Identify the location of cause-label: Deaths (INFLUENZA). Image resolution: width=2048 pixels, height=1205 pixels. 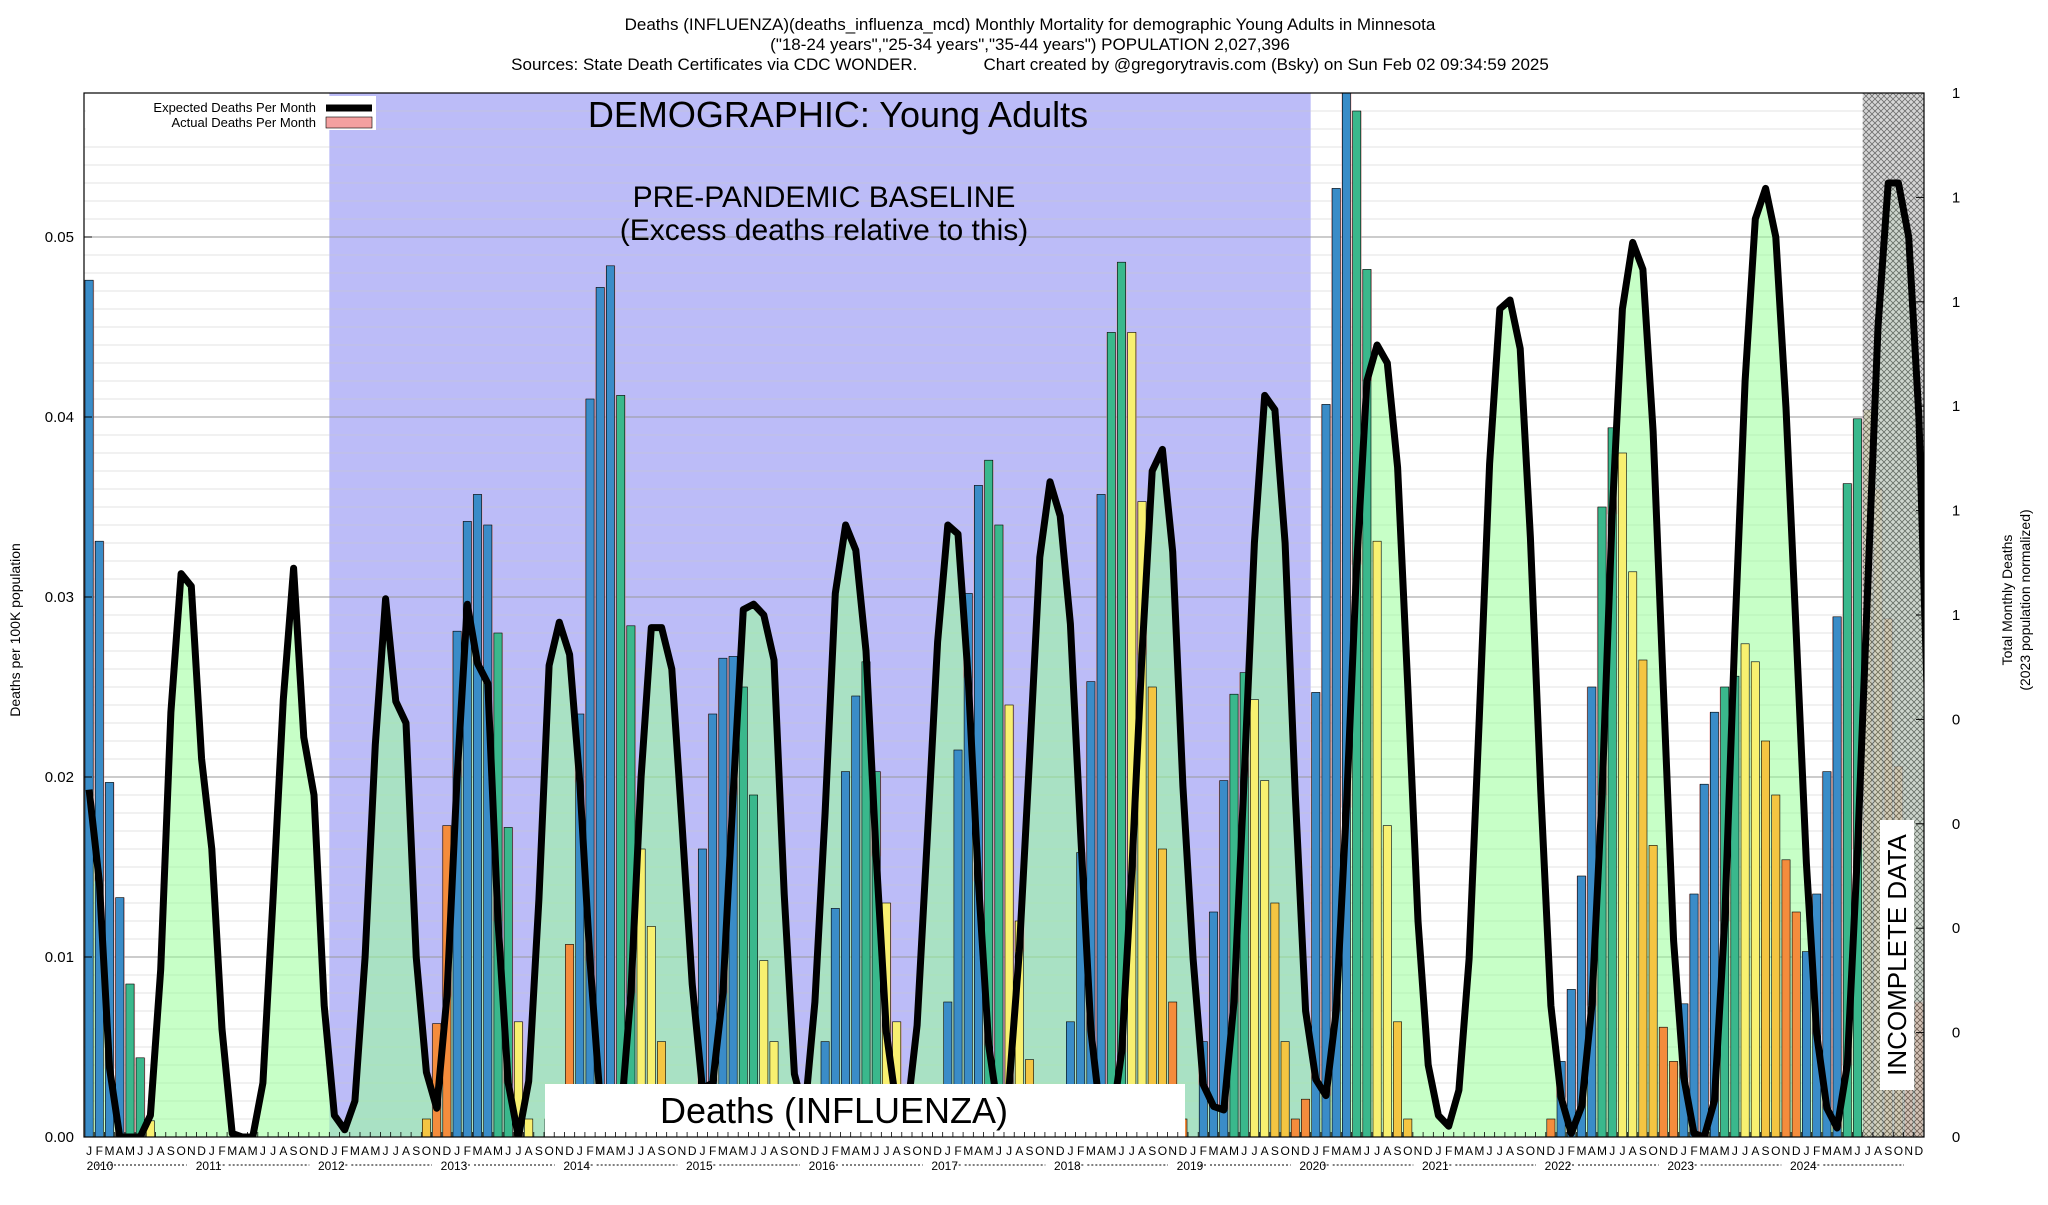
(834, 1110).